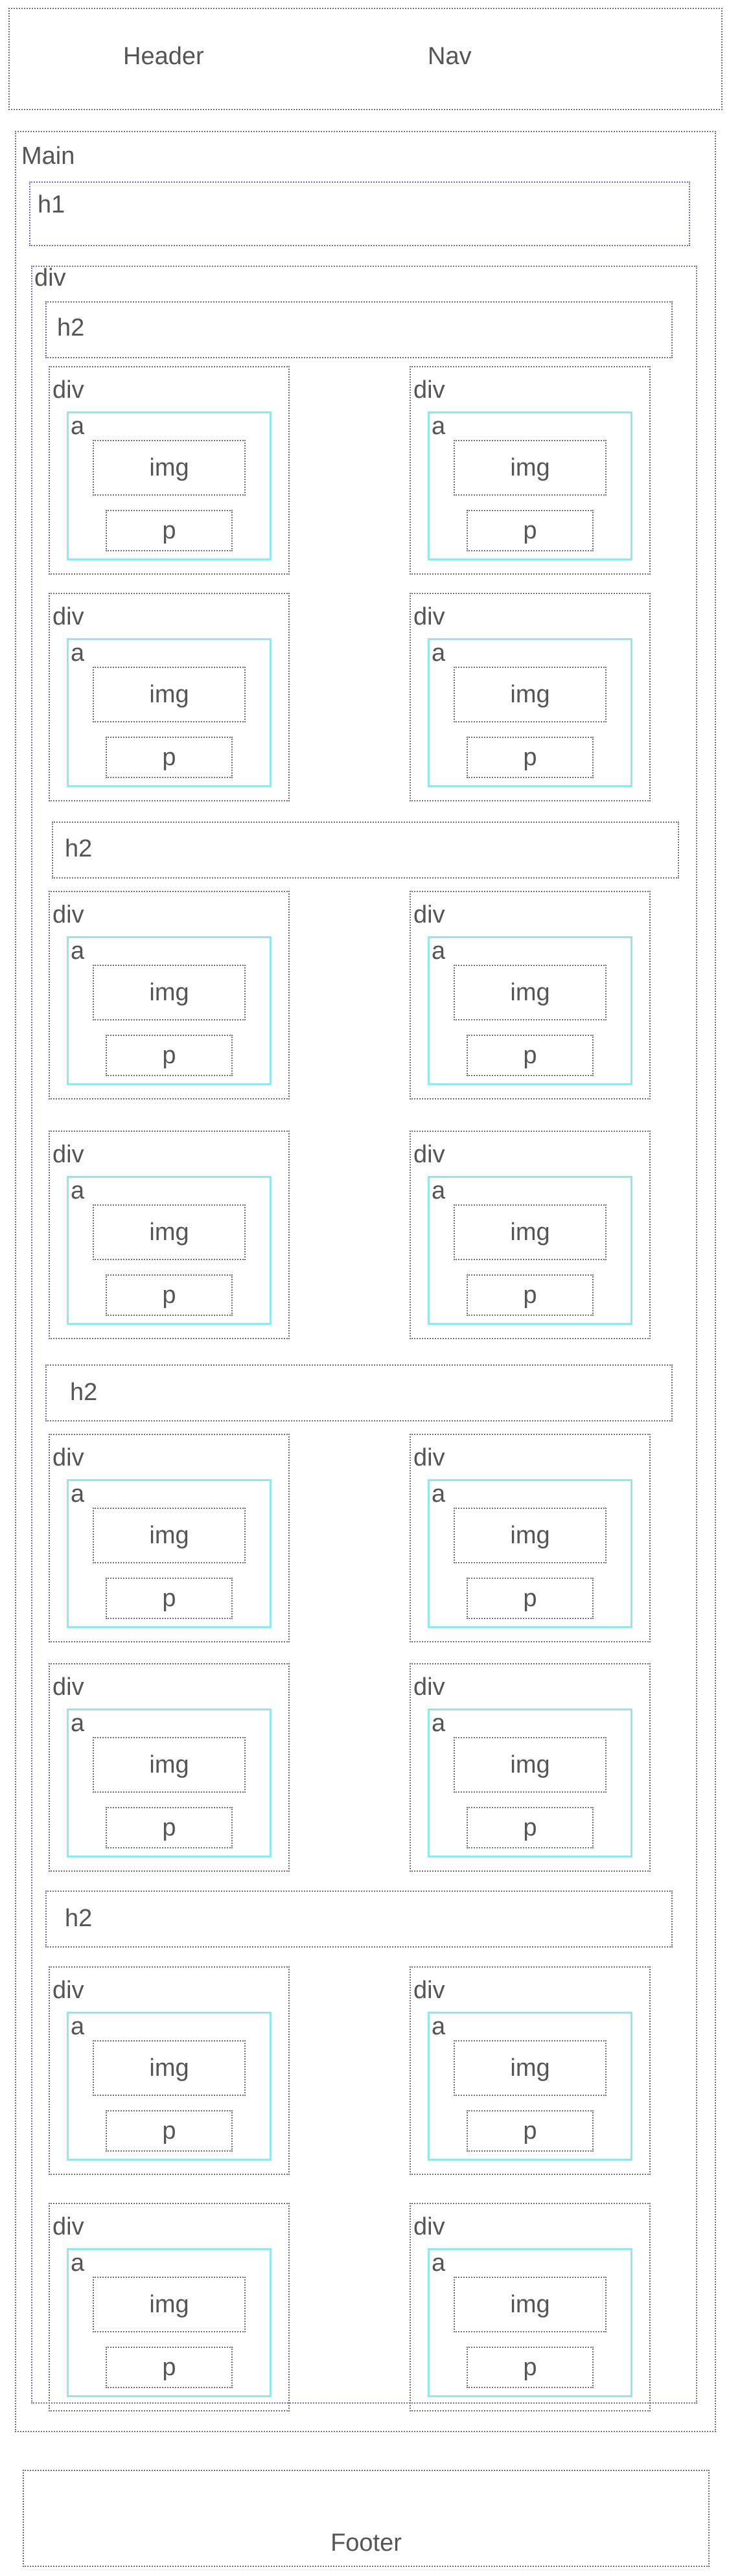 Image resolution: width=729 pixels, height=2576 pixels. I want to click on footer-label: Footer, so click(366, 2543).